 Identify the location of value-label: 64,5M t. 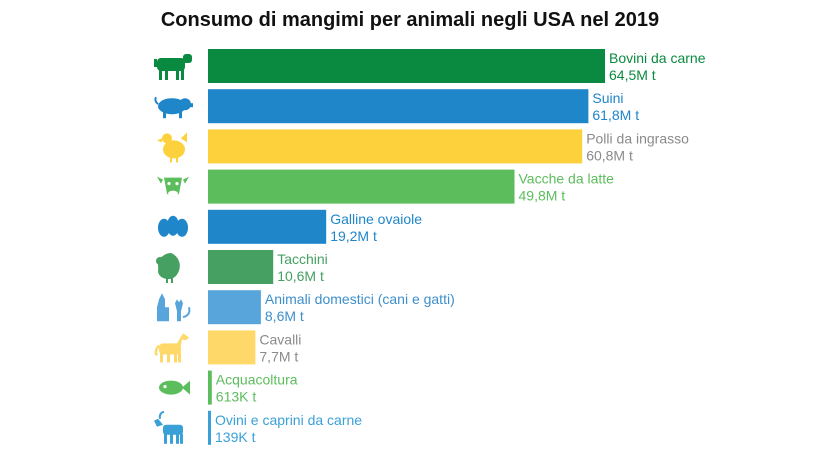
(632, 75).